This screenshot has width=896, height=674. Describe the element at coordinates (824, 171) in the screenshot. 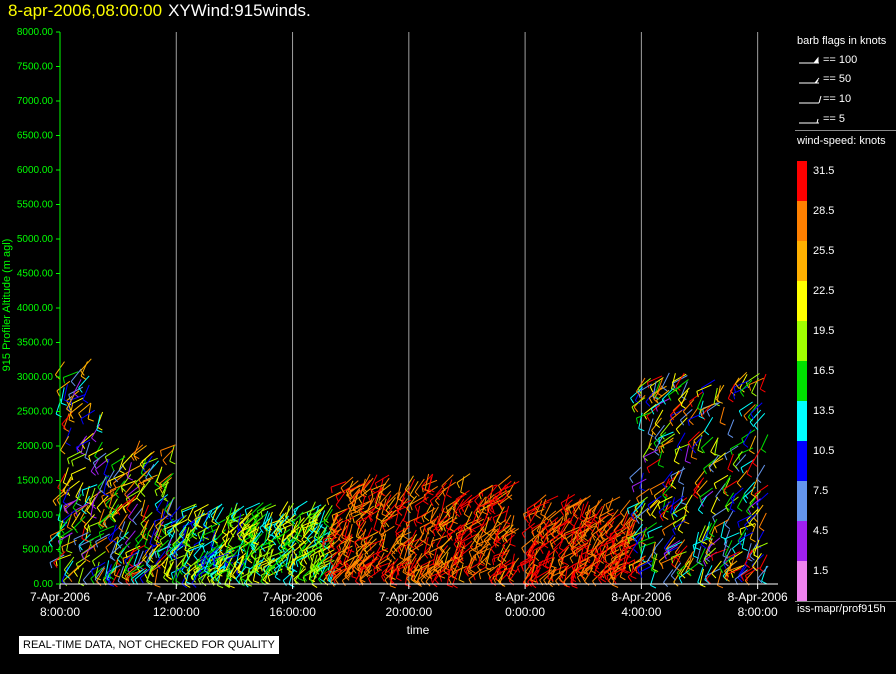

I see `speed-label: 31.5` at that location.